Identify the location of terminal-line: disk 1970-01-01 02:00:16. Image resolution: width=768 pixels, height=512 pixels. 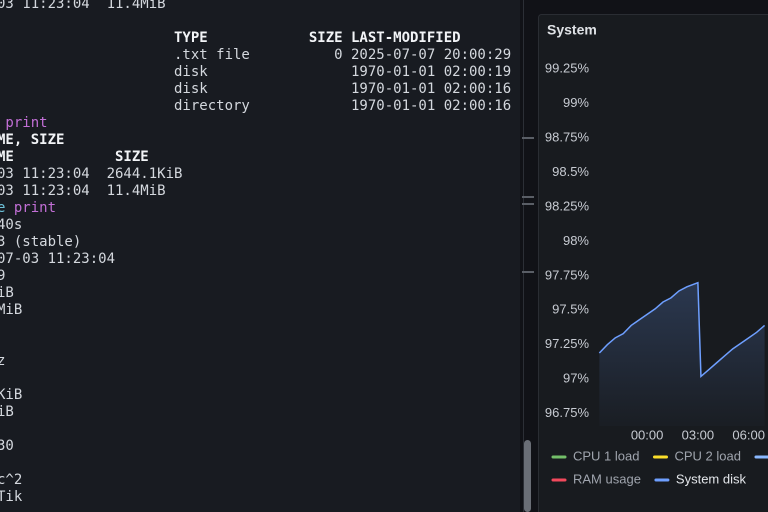
(255, 89).